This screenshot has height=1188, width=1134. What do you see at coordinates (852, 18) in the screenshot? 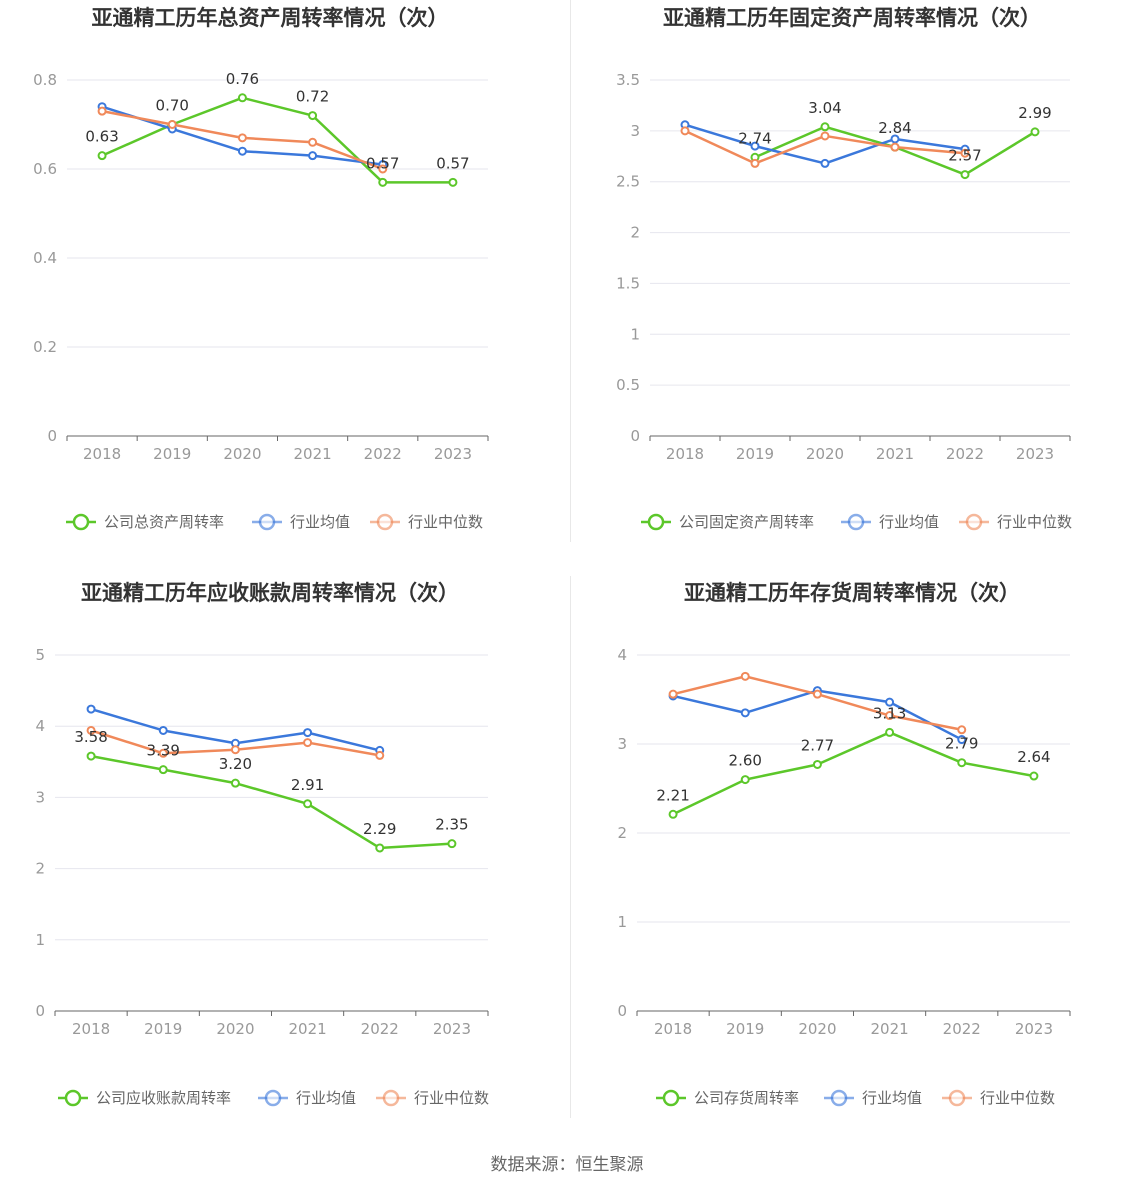
I see `chart-title: 亚通精工历年固定资产周转率情况（次）` at bounding box center [852, 18].